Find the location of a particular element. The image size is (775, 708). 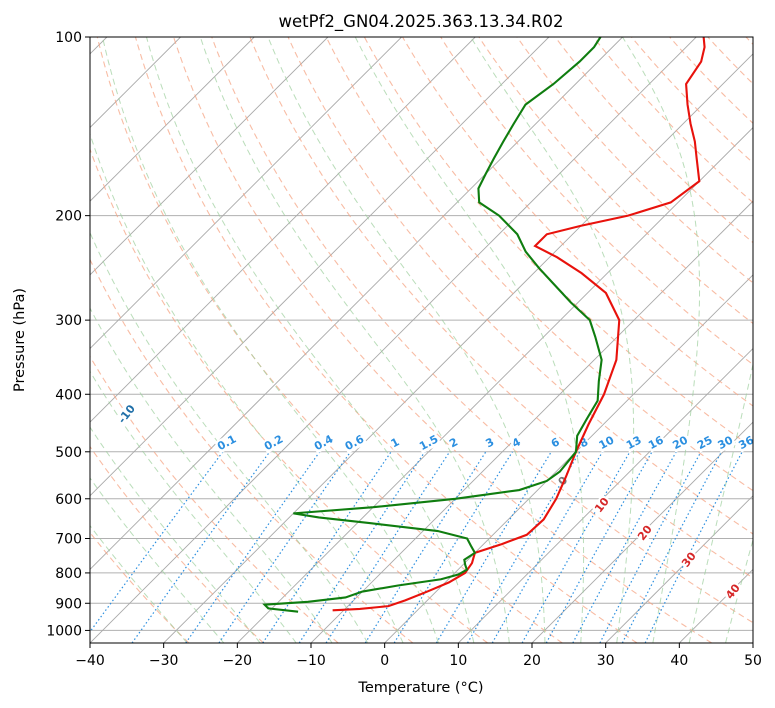

x-tick-label: −10 is located at coordinates (311, 661).